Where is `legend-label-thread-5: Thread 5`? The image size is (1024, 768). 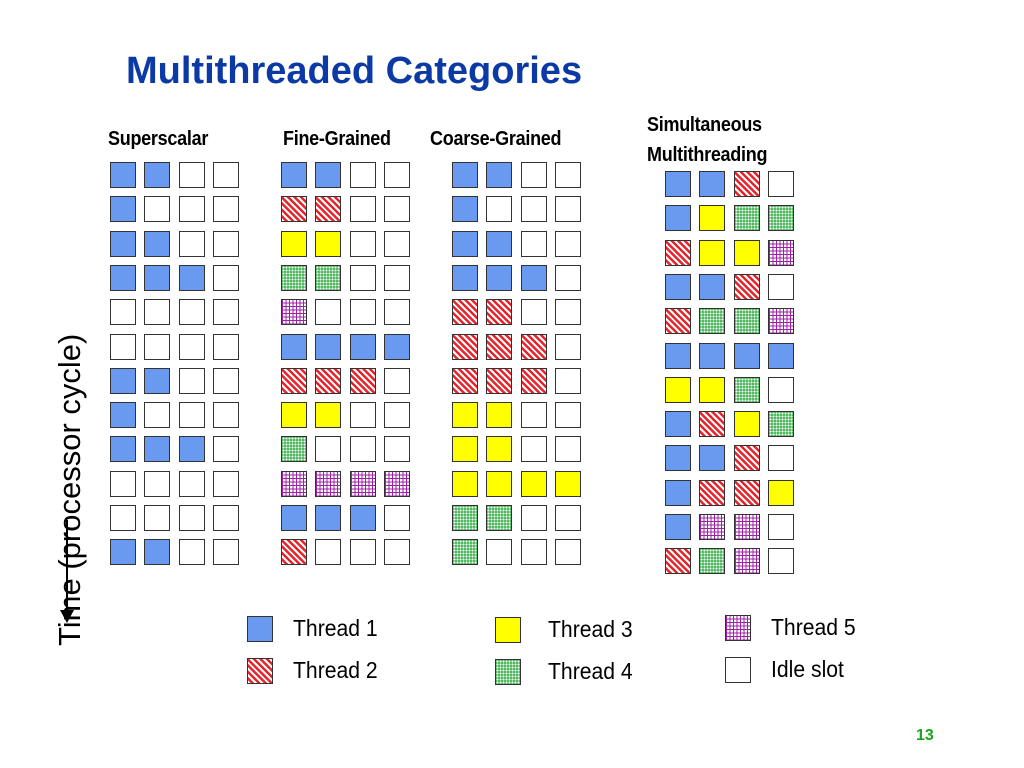
legend-label-thread-5: Thread 5 is located at coordinates (813, 627).